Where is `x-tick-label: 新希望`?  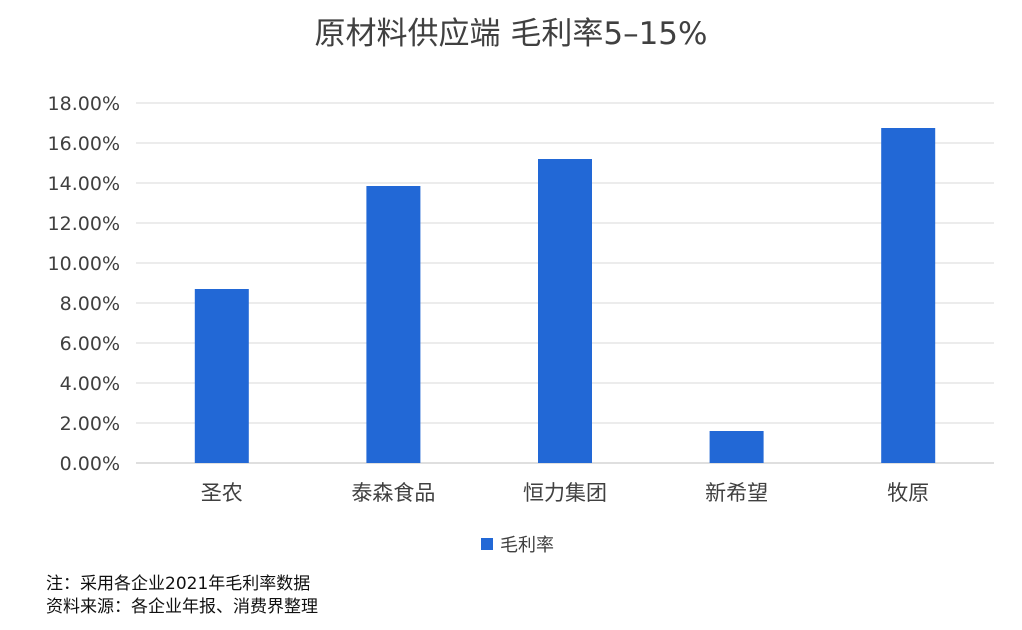 x-tick-label: 新希望 is located at coordinates (736, 493).